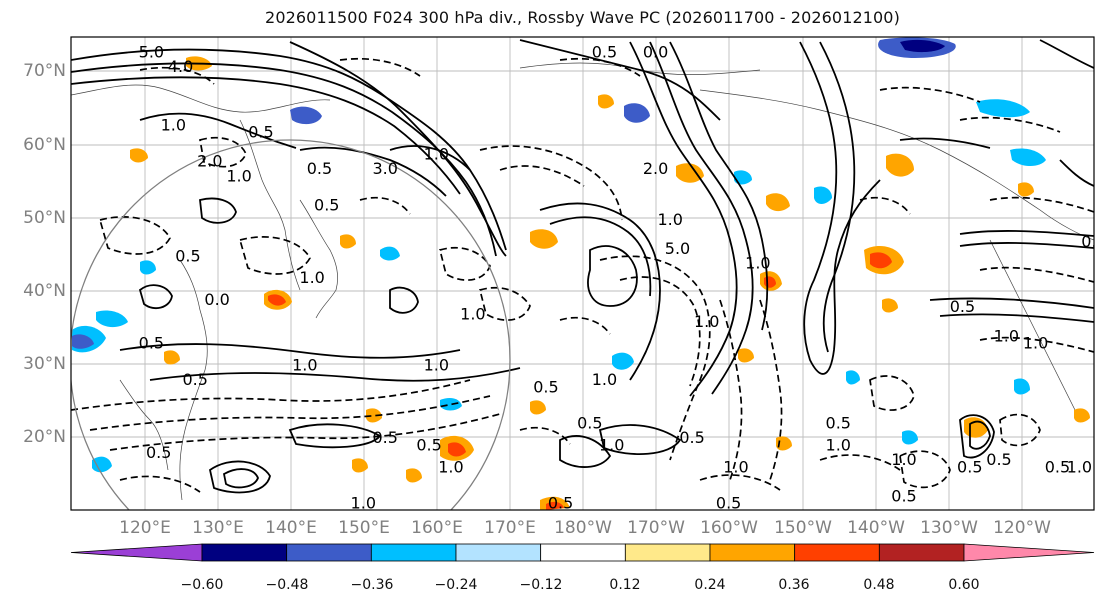  Describe the element at coordinates (44, 437) in the screenshot. I see `lat-label-20n: 20°N` at that location.